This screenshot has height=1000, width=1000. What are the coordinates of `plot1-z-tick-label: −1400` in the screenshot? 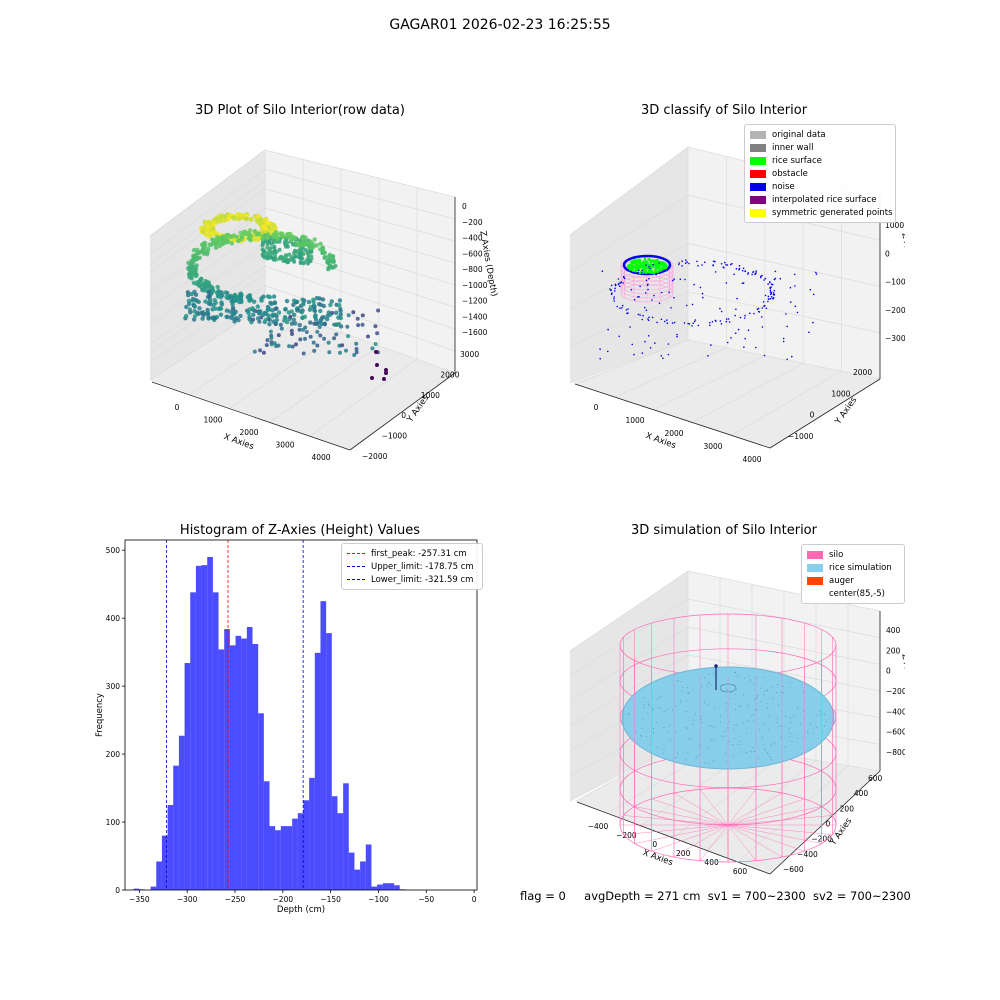 It's located at (475, 316).